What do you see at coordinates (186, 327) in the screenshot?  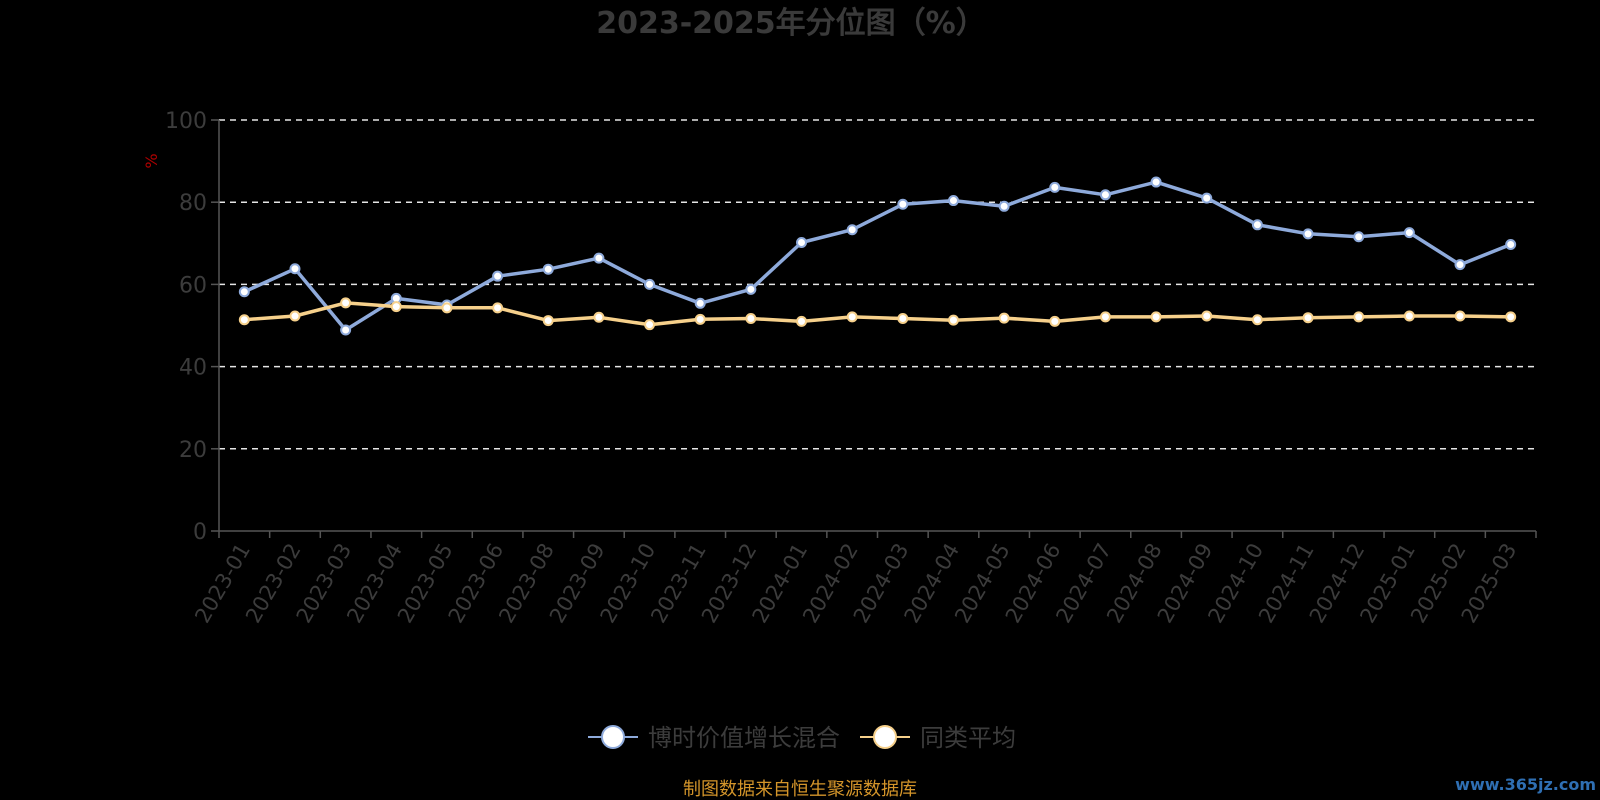 I see `y-axis-ticks: 0 20 40 60 80 100` at bounding box center [186, 327].